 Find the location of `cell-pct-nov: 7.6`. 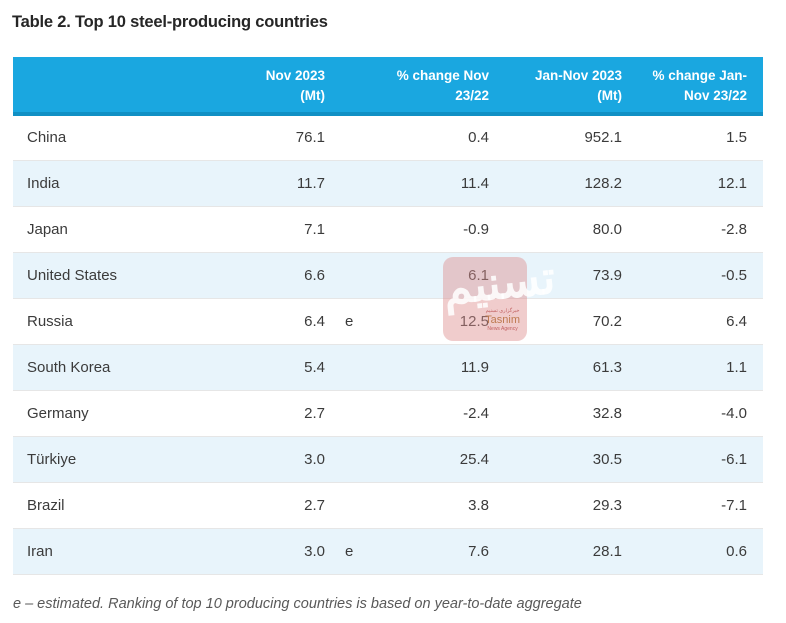

cell-pct-nov: 7.6 is located at coordinates (429, 551).